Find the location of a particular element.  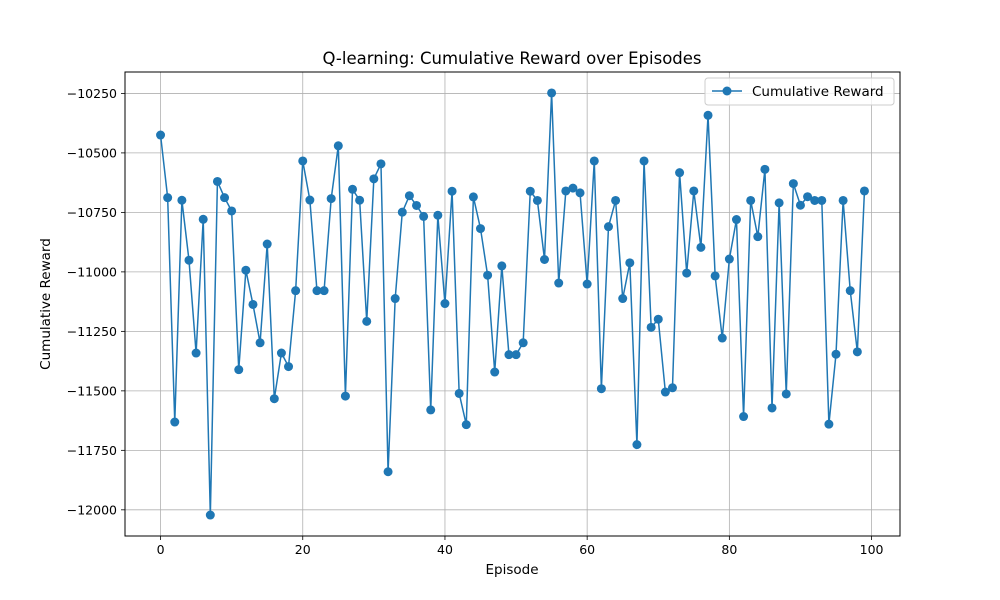

legend-marker-swatch is located at coordinates (727, 91).